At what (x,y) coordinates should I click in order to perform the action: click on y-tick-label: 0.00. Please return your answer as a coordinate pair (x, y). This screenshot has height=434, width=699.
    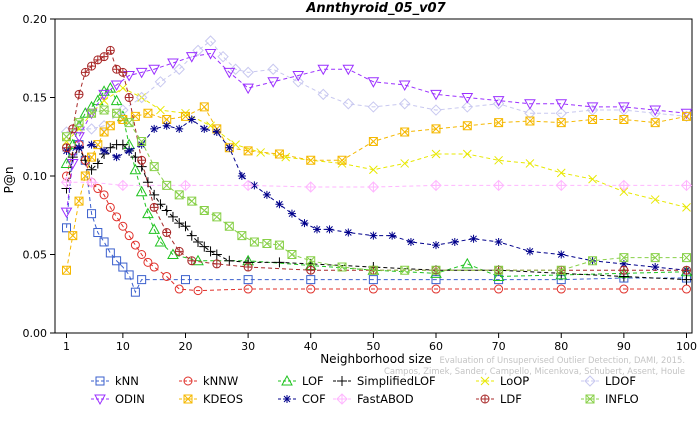
    Looking at the image, I should click on (35, 333).